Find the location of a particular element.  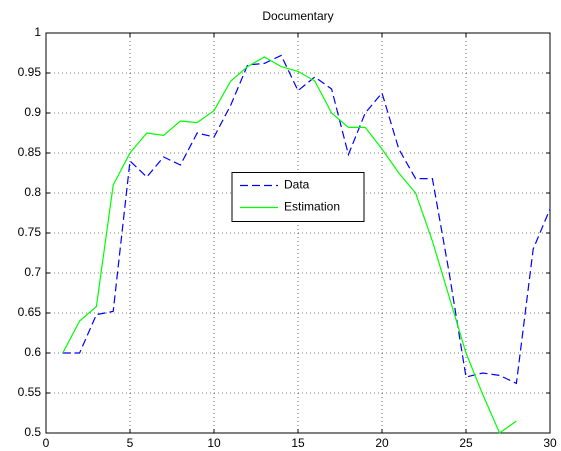

y-tick-label: 0.7 is located at coordinates (32, 272).